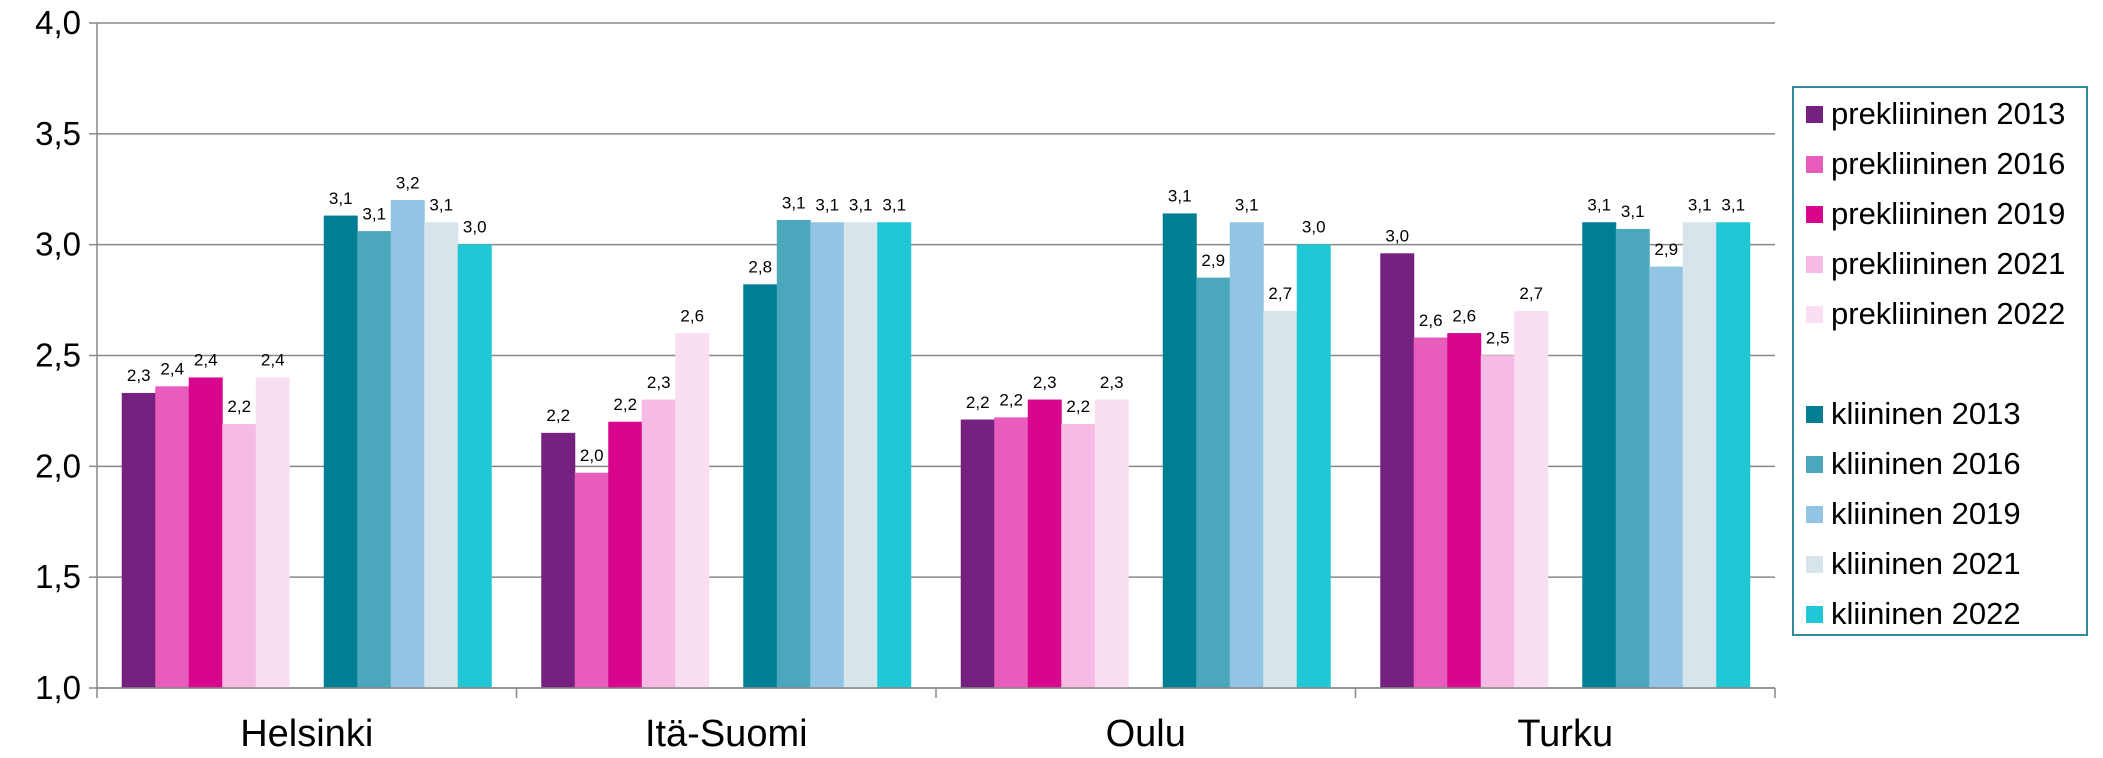 The width and height of the screenshot is (2103, 758). What do you see at coordinates (1948, 313) in the screenshot?
I see `legend-label: prekliininen 2022` at bounding box center [1948, 313].